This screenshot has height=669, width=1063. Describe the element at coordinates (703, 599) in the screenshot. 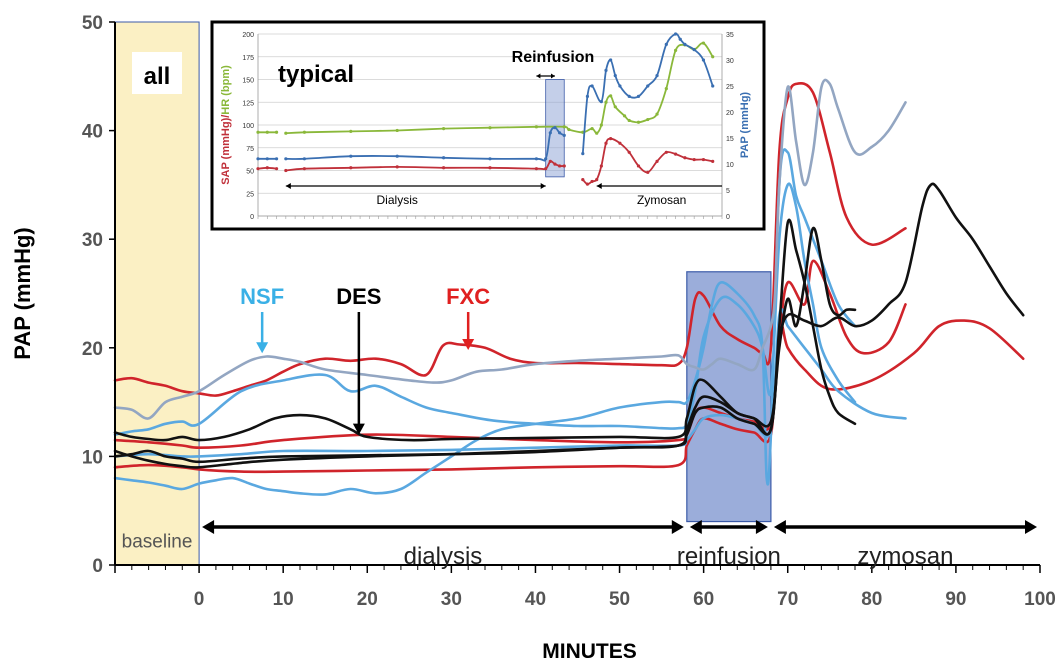

I see `x-tick-label-60: 60` at that location.